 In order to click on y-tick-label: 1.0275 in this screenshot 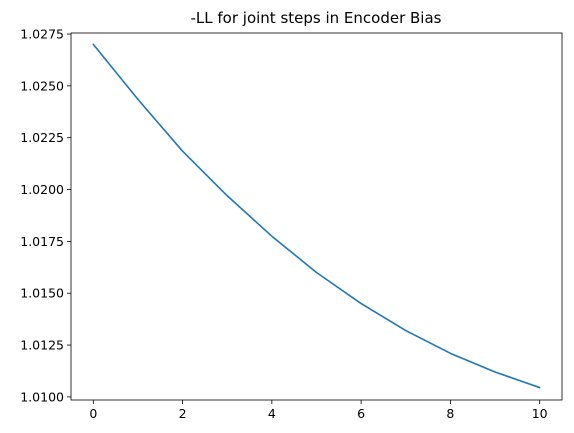, I will do `click(42, 34)`.